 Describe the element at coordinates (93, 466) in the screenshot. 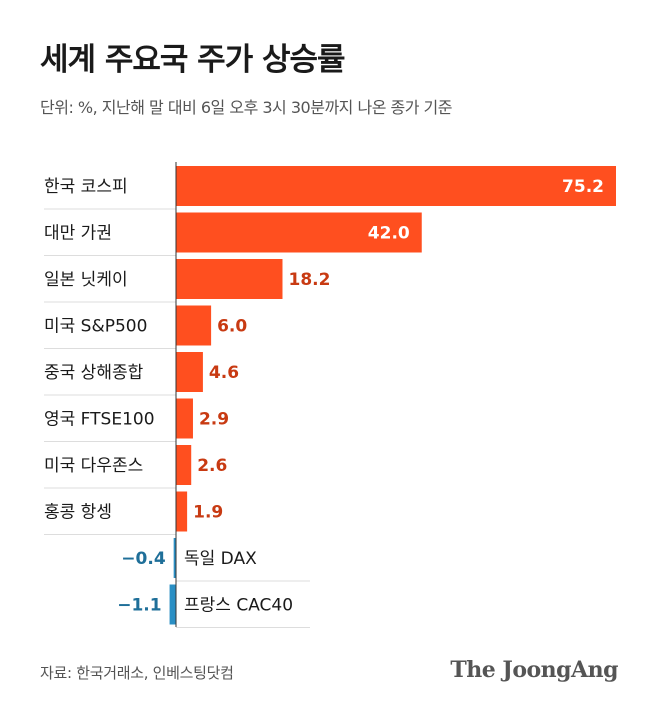

I see `category-label: 미국 다우존스` at that location.